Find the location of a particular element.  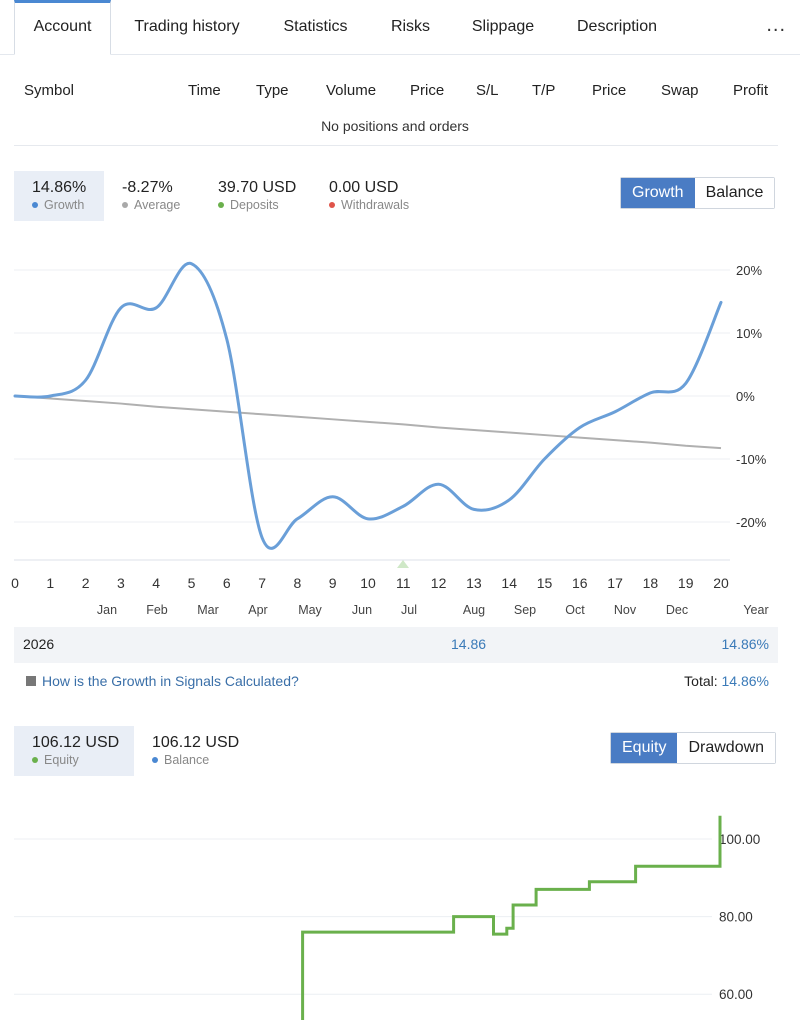

equity-drawdown-toggle: Equity Drawdown is located at coordinates (693, 748).